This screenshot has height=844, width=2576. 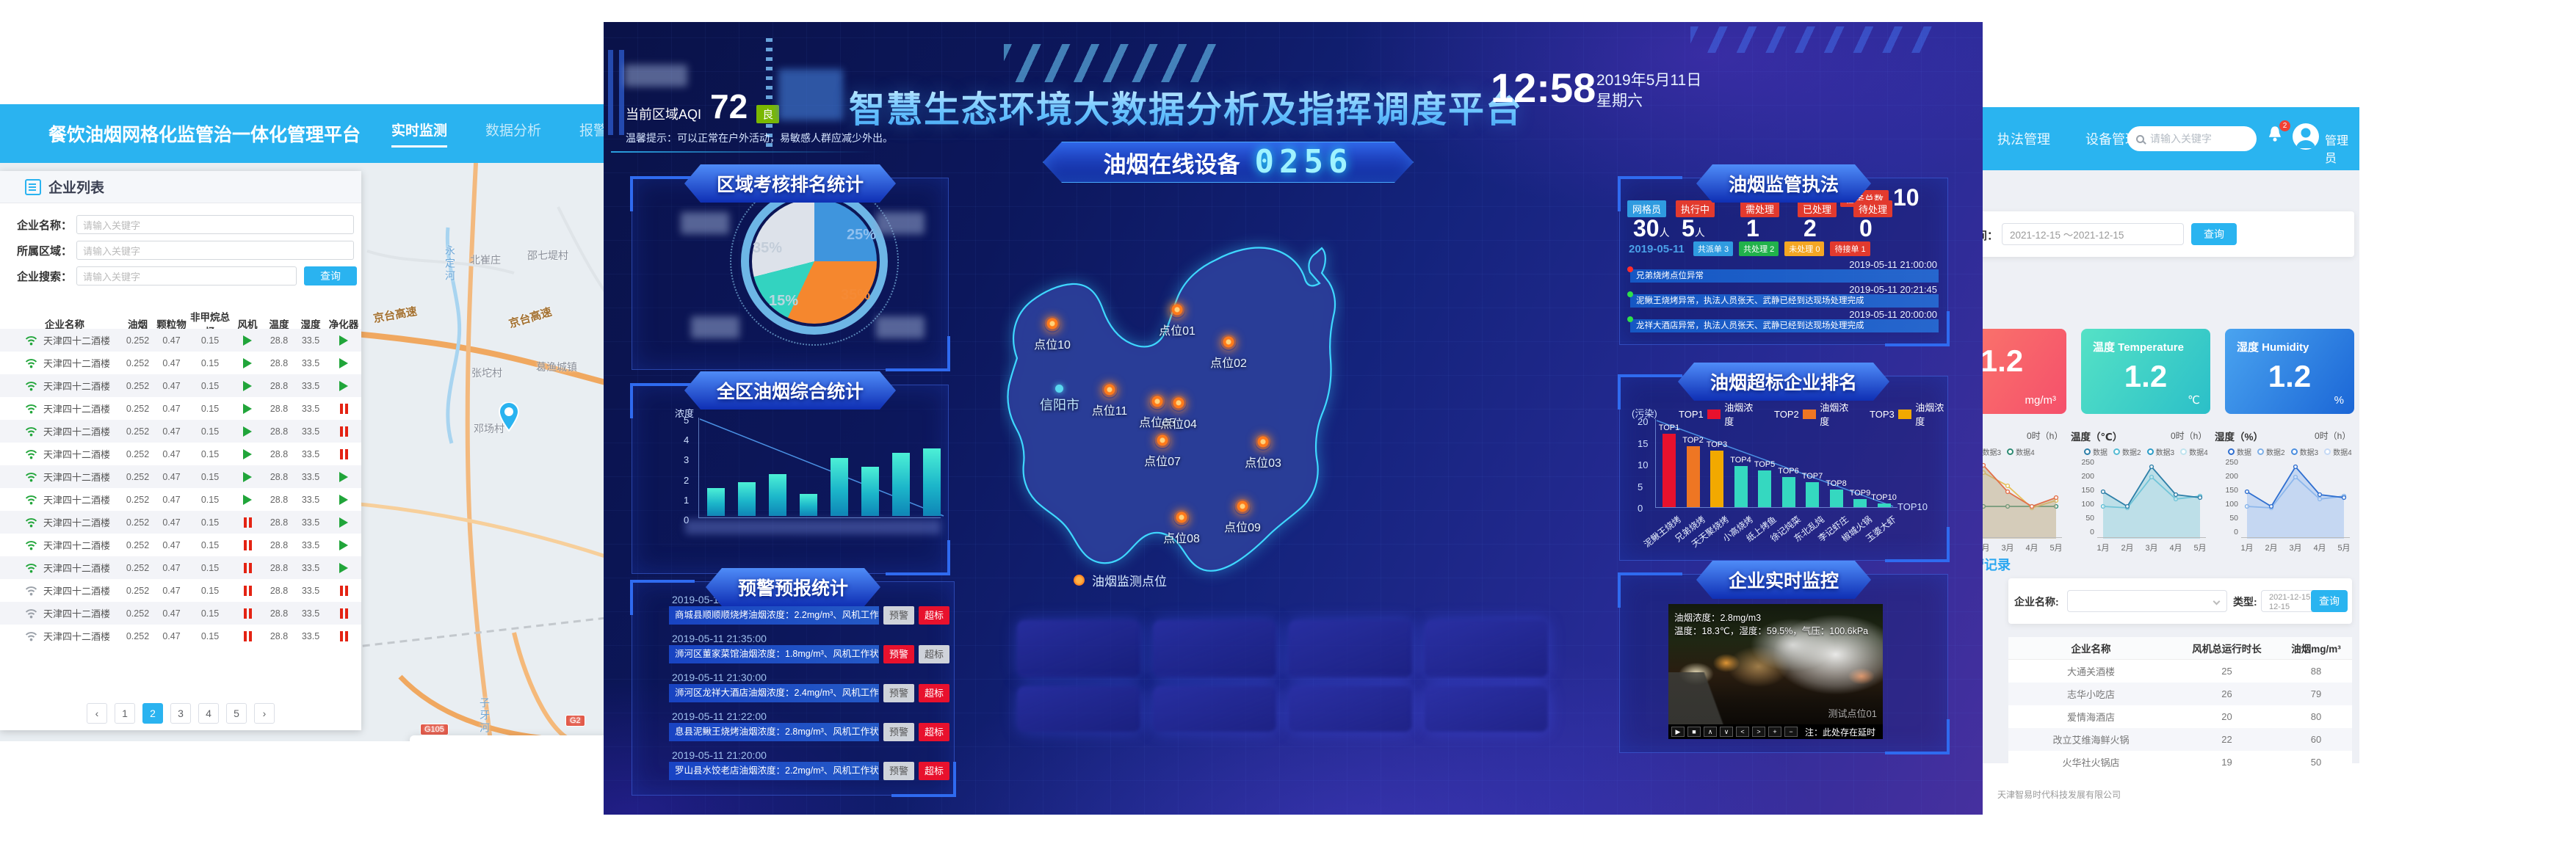 What do you see at coordinates (1774, 732) in the screenshot?
I see `video-button: +` at bounding box center [1774, 732].